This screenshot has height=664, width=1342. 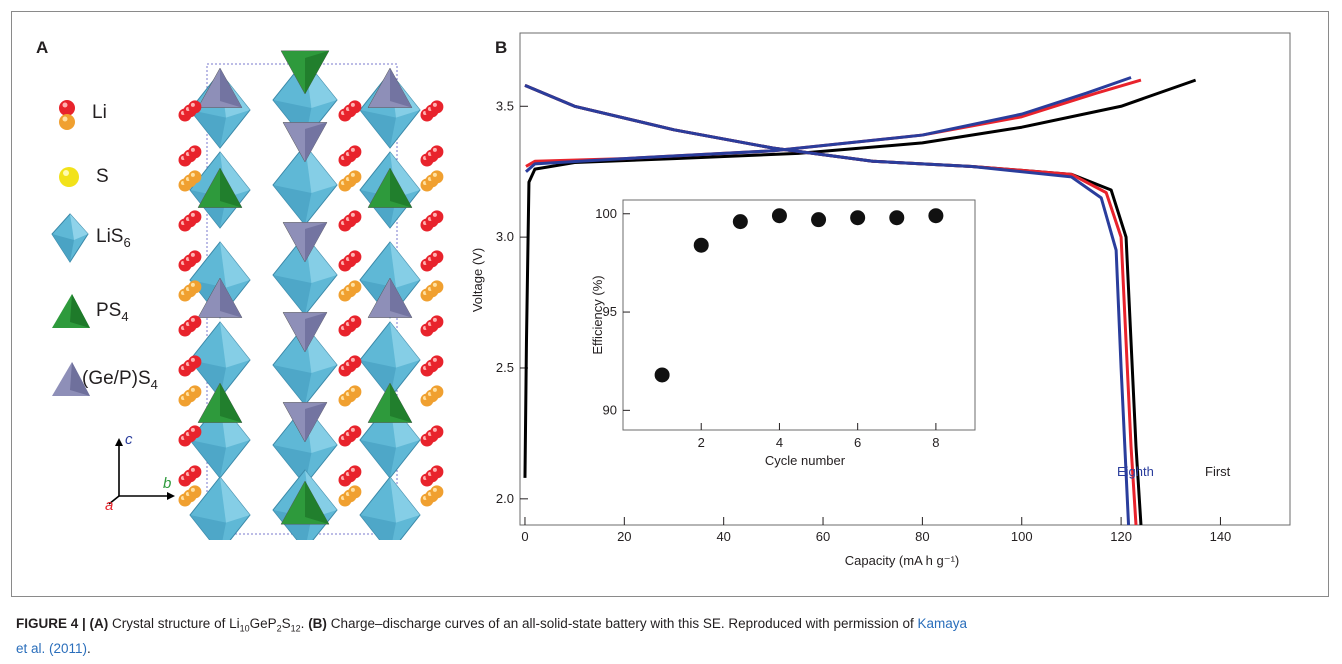 What do you see at coordinates (505, 105) in the screenshot?
I see `y-tick-label: 3.5` at bounding box center [505, 105].